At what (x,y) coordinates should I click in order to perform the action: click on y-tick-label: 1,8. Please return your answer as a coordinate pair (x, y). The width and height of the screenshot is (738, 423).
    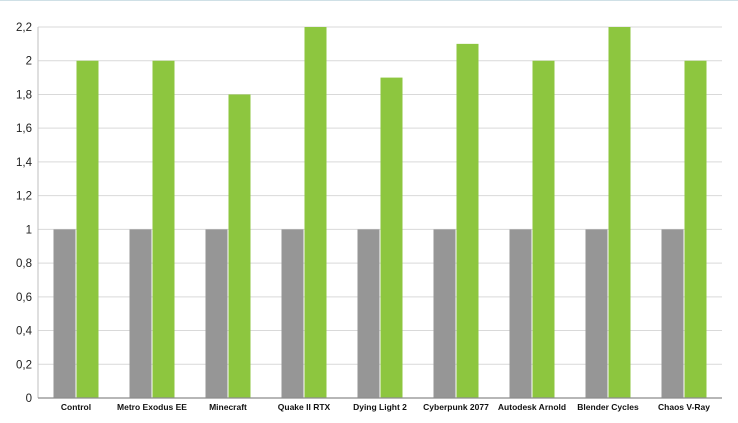
    Looking at the image, I should click on (24, 95).